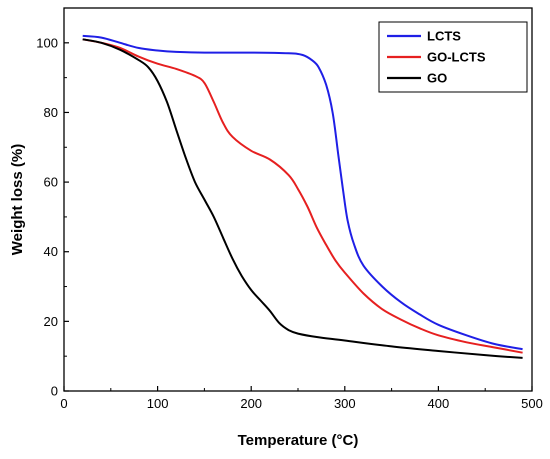  What do you see at coordinates (158, 403) in the screenshot?
I see `x-tick-label: 100` at bounding box center [158, 403].